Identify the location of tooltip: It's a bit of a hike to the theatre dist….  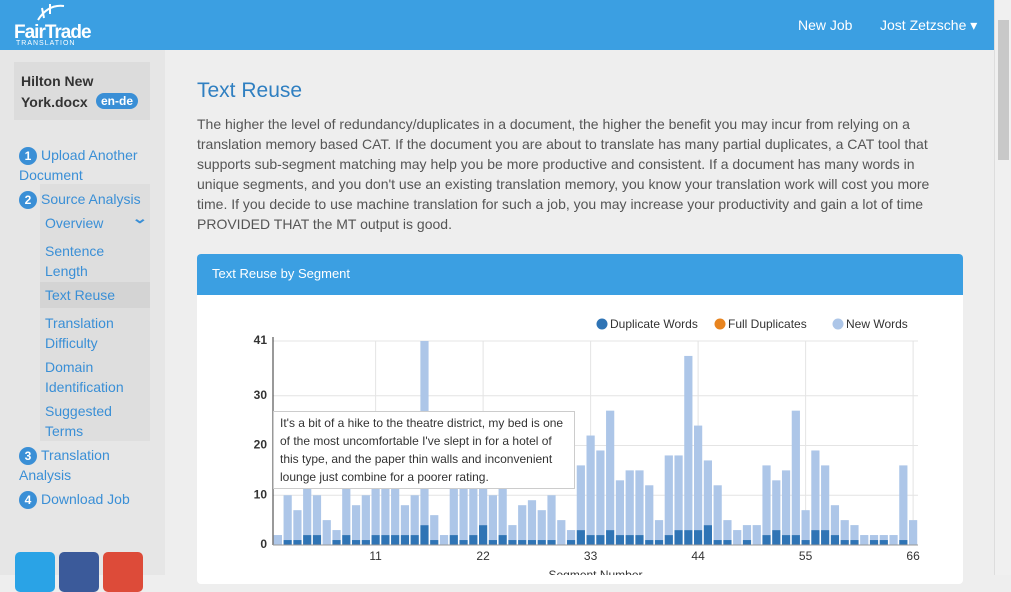
(424, 450).